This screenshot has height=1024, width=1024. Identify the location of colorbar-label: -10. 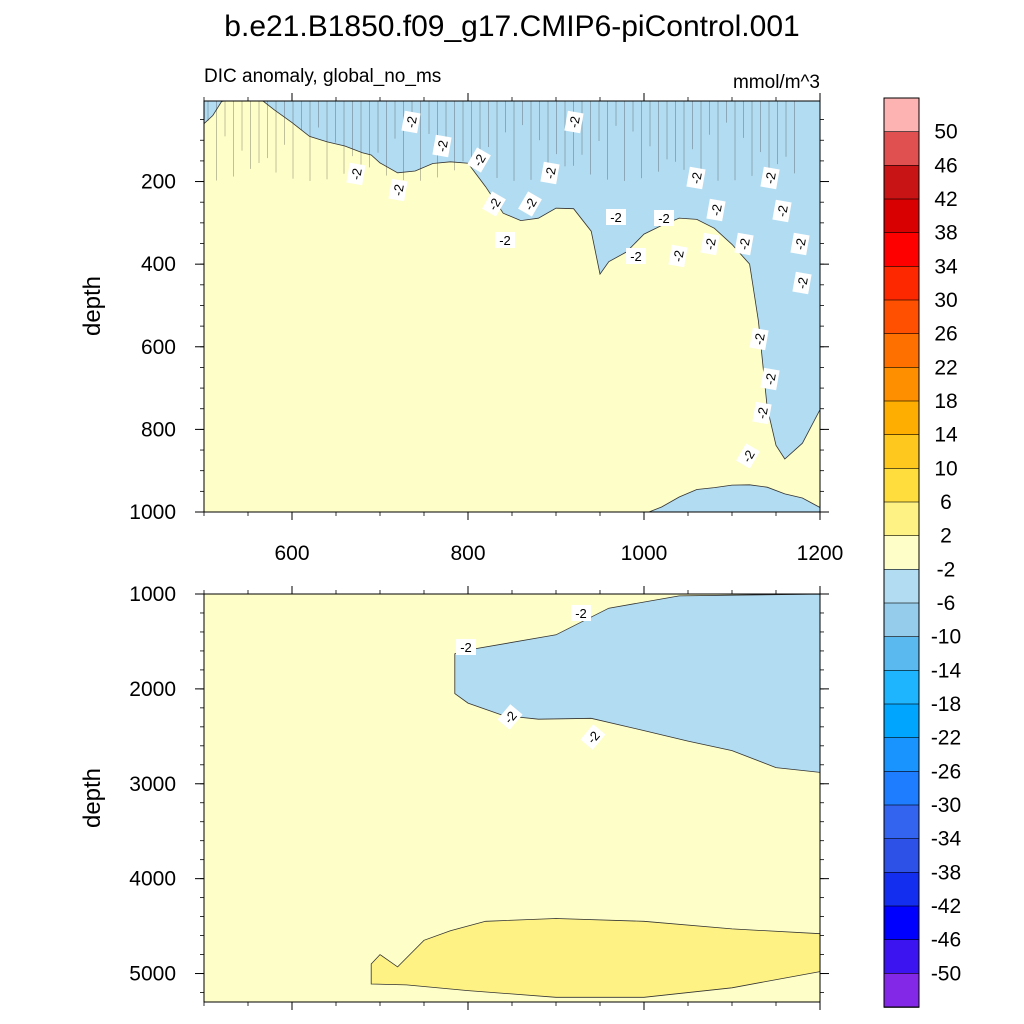
(946, 637).